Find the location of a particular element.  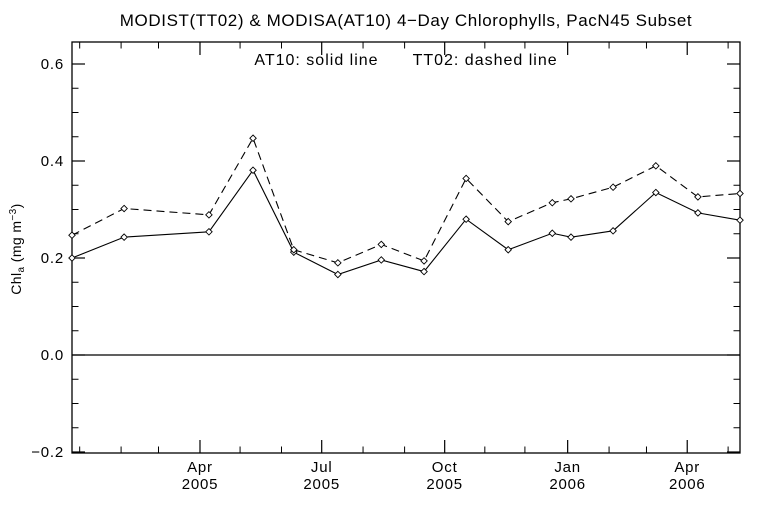

y-tick-label: −0.2 is located at coordinates (47, 452).